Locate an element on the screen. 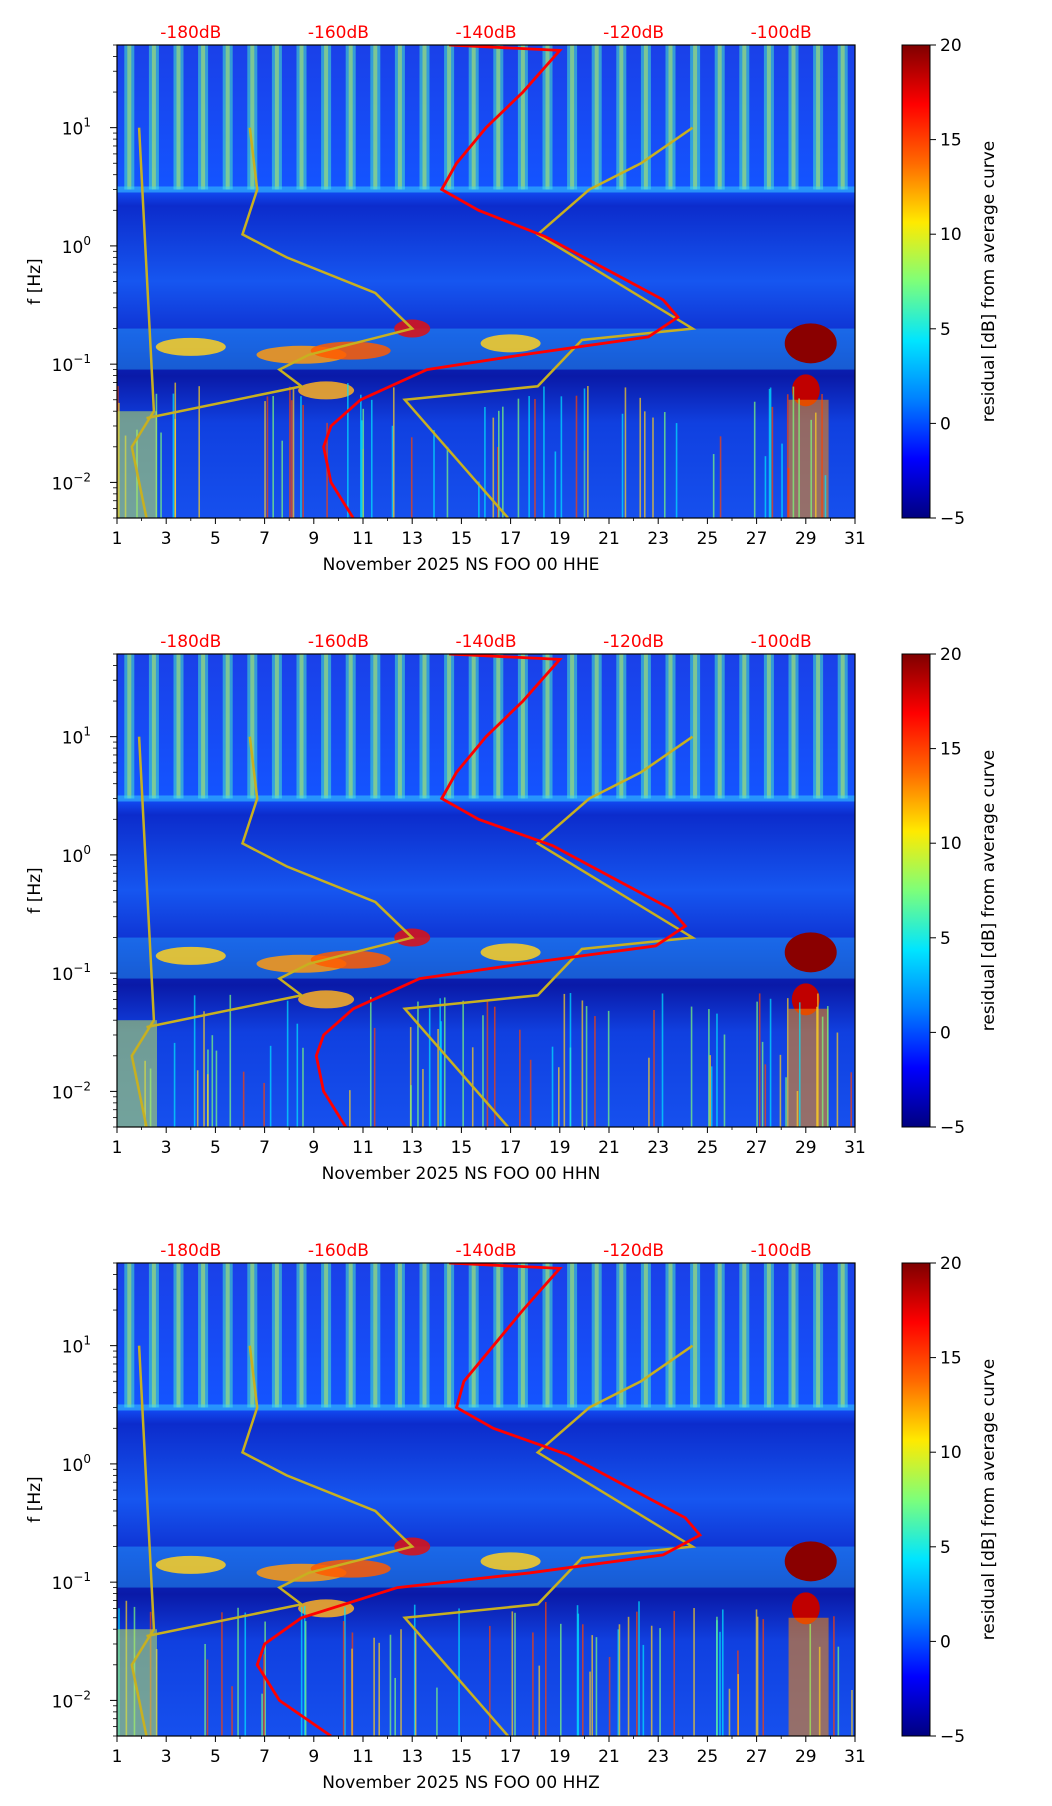 Image resolution: width=1052 pixels, height=1806 pixels. x-axis-label: November 2025 NS FOO 00 HHN is located at coordinates (461, 1174).